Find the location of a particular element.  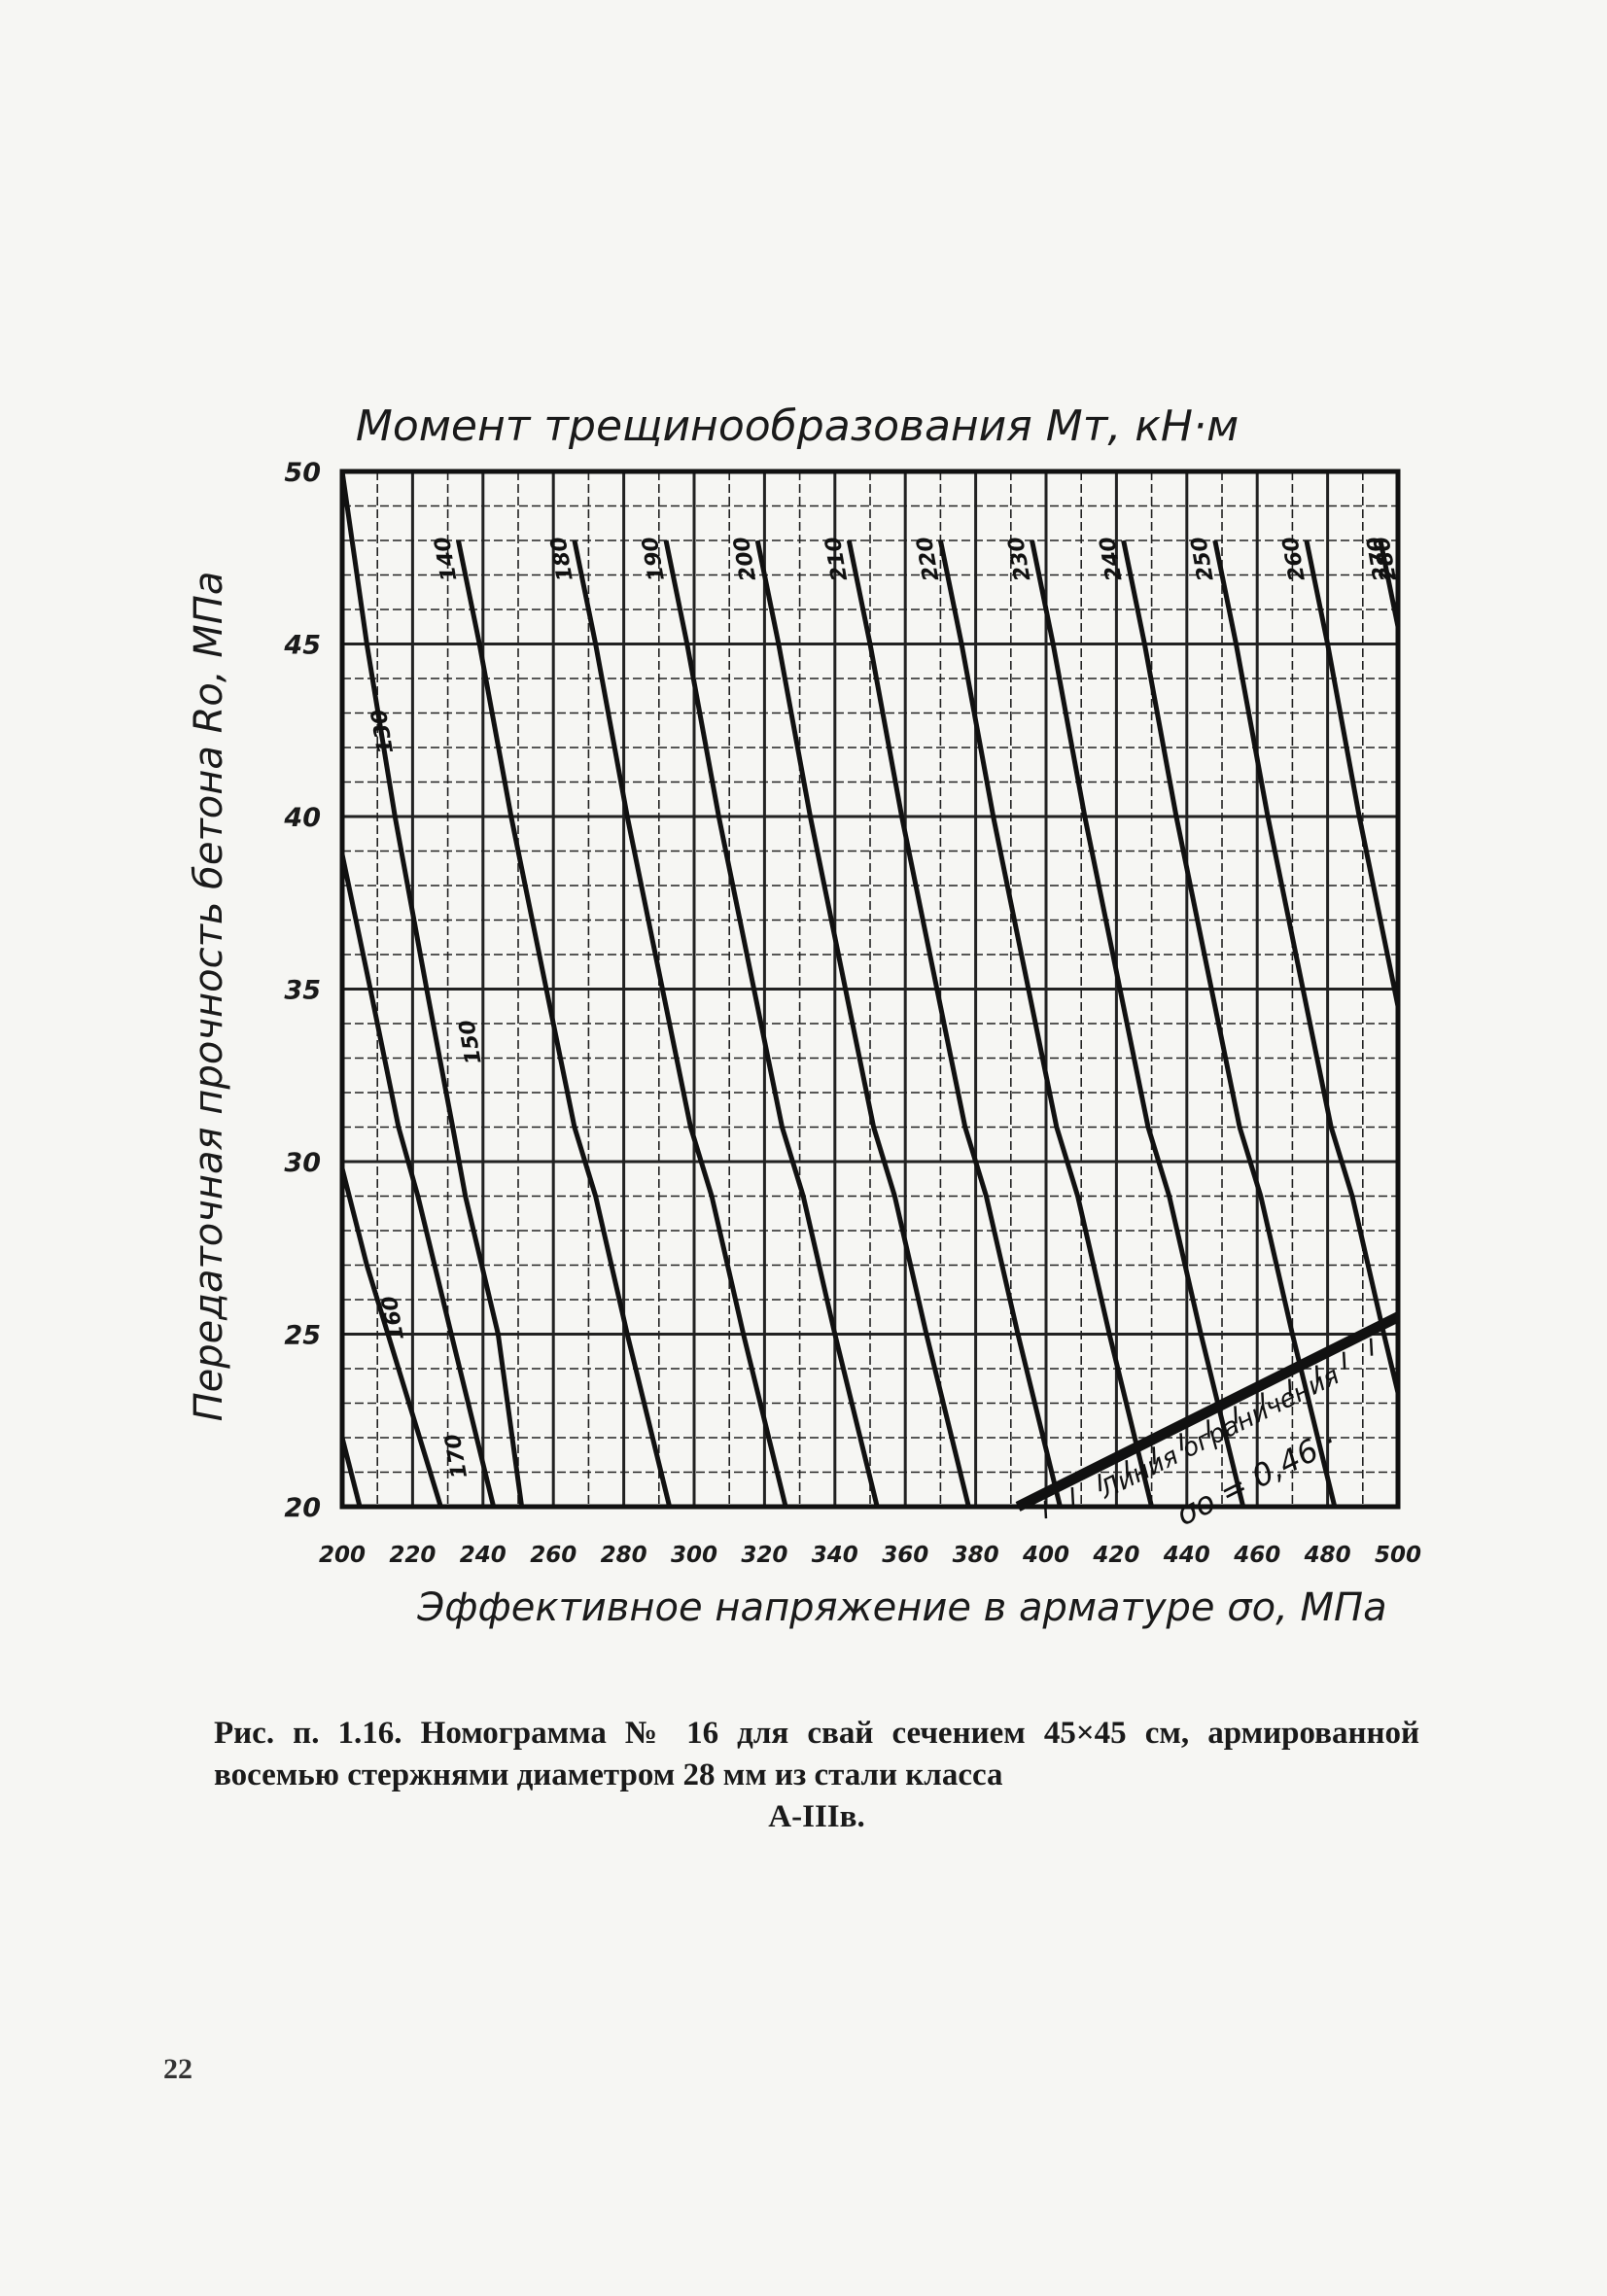

y-tick-label: 25 is located at coordinates (302, 1336).